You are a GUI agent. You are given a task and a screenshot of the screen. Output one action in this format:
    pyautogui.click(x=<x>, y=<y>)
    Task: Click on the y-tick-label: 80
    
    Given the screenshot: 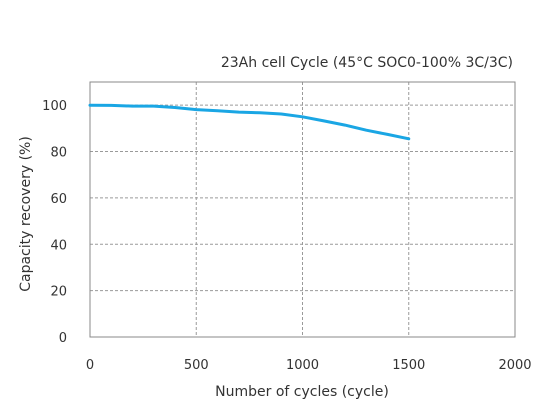 What is the action you would take?
    pyautogui.click(x=58, y=153)
    